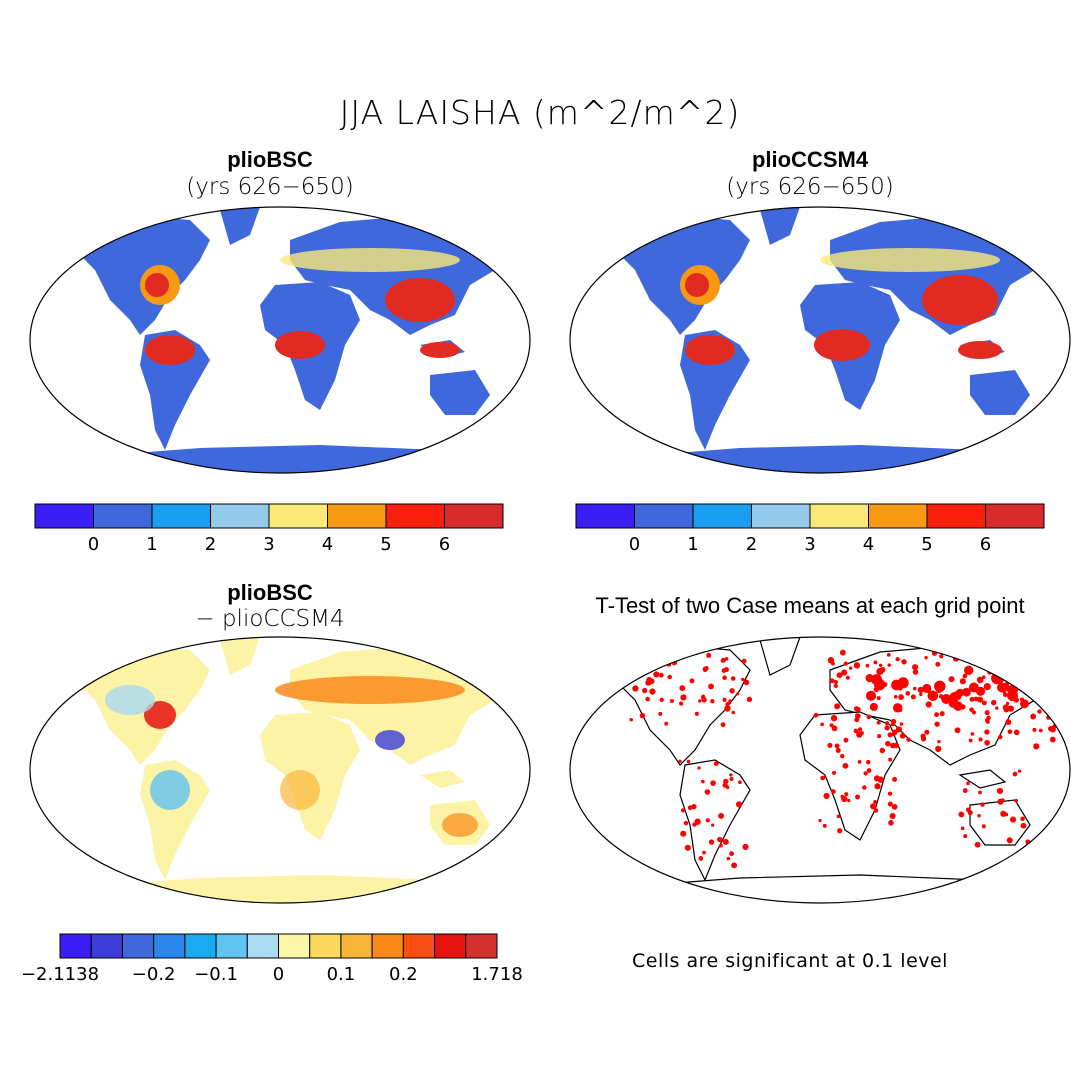 Image resolution: width=1080 pixels, height=1080 pixels. Describe the element at coordinates (270, 159) in the screenshot. I see `panel1-title: plioBSC` at that location.